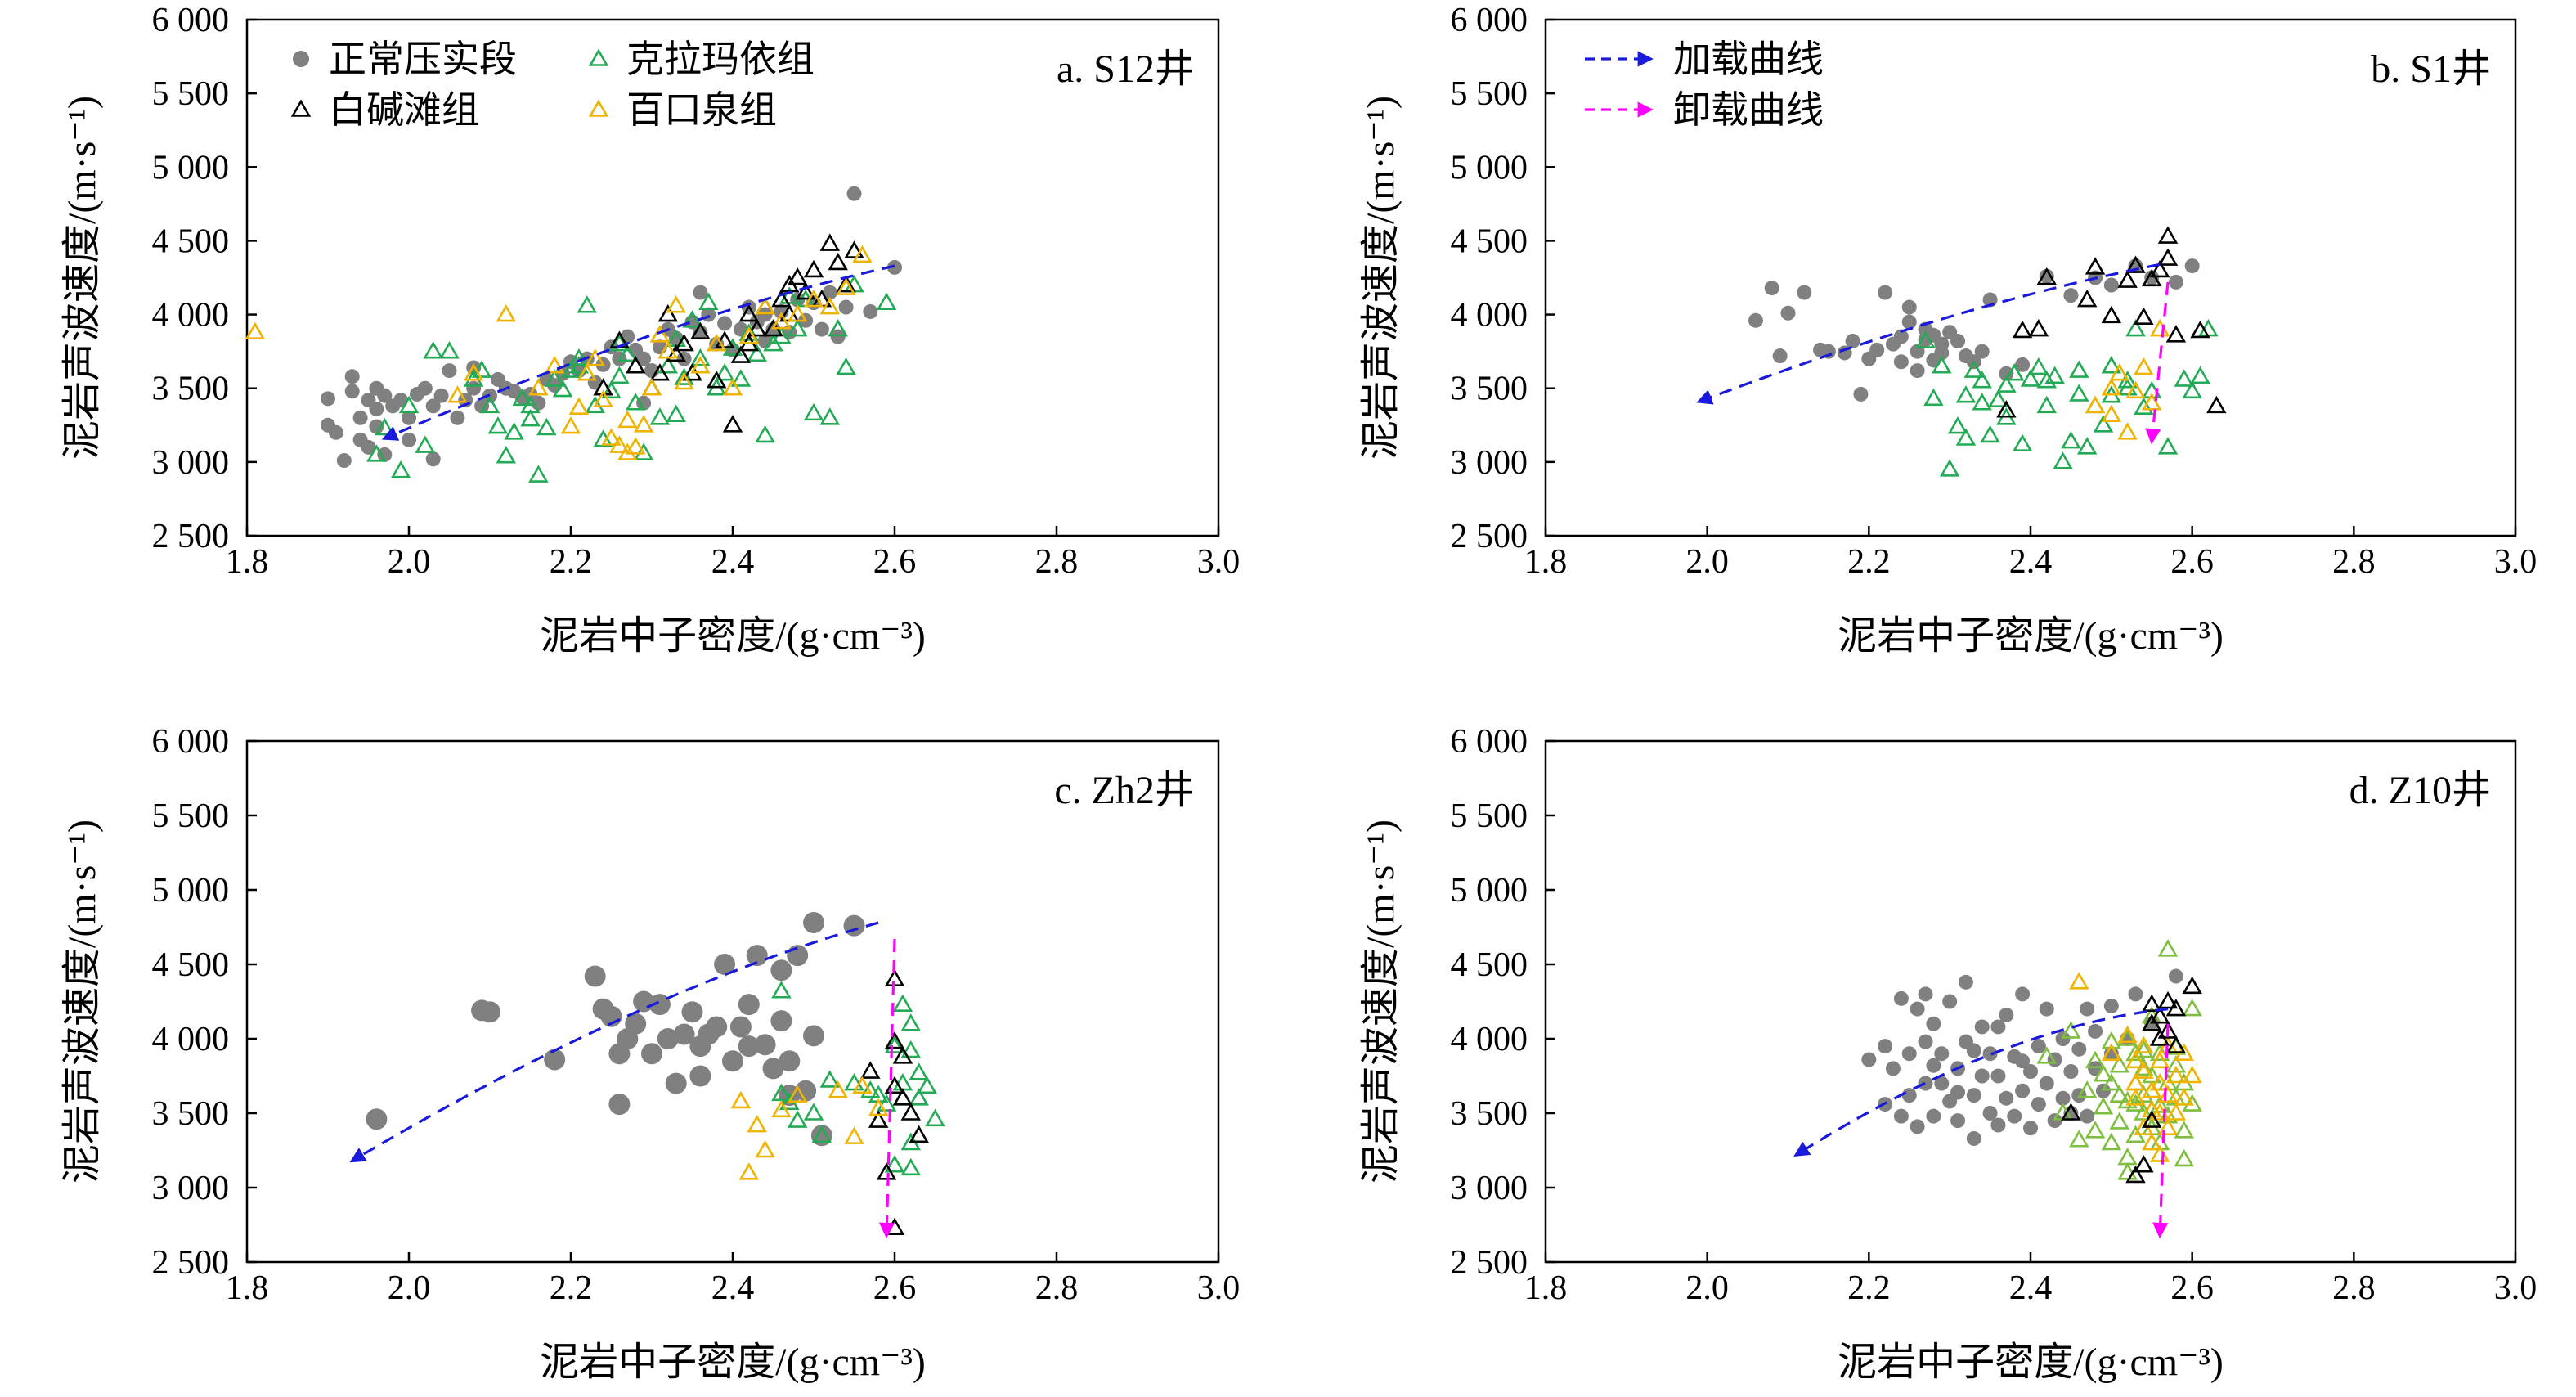 This screenshot has height=1397, width=2576. Describe the element at coordinates (191, 536) in the screenshot. I see `y-tick-label: 2 500` at that location.